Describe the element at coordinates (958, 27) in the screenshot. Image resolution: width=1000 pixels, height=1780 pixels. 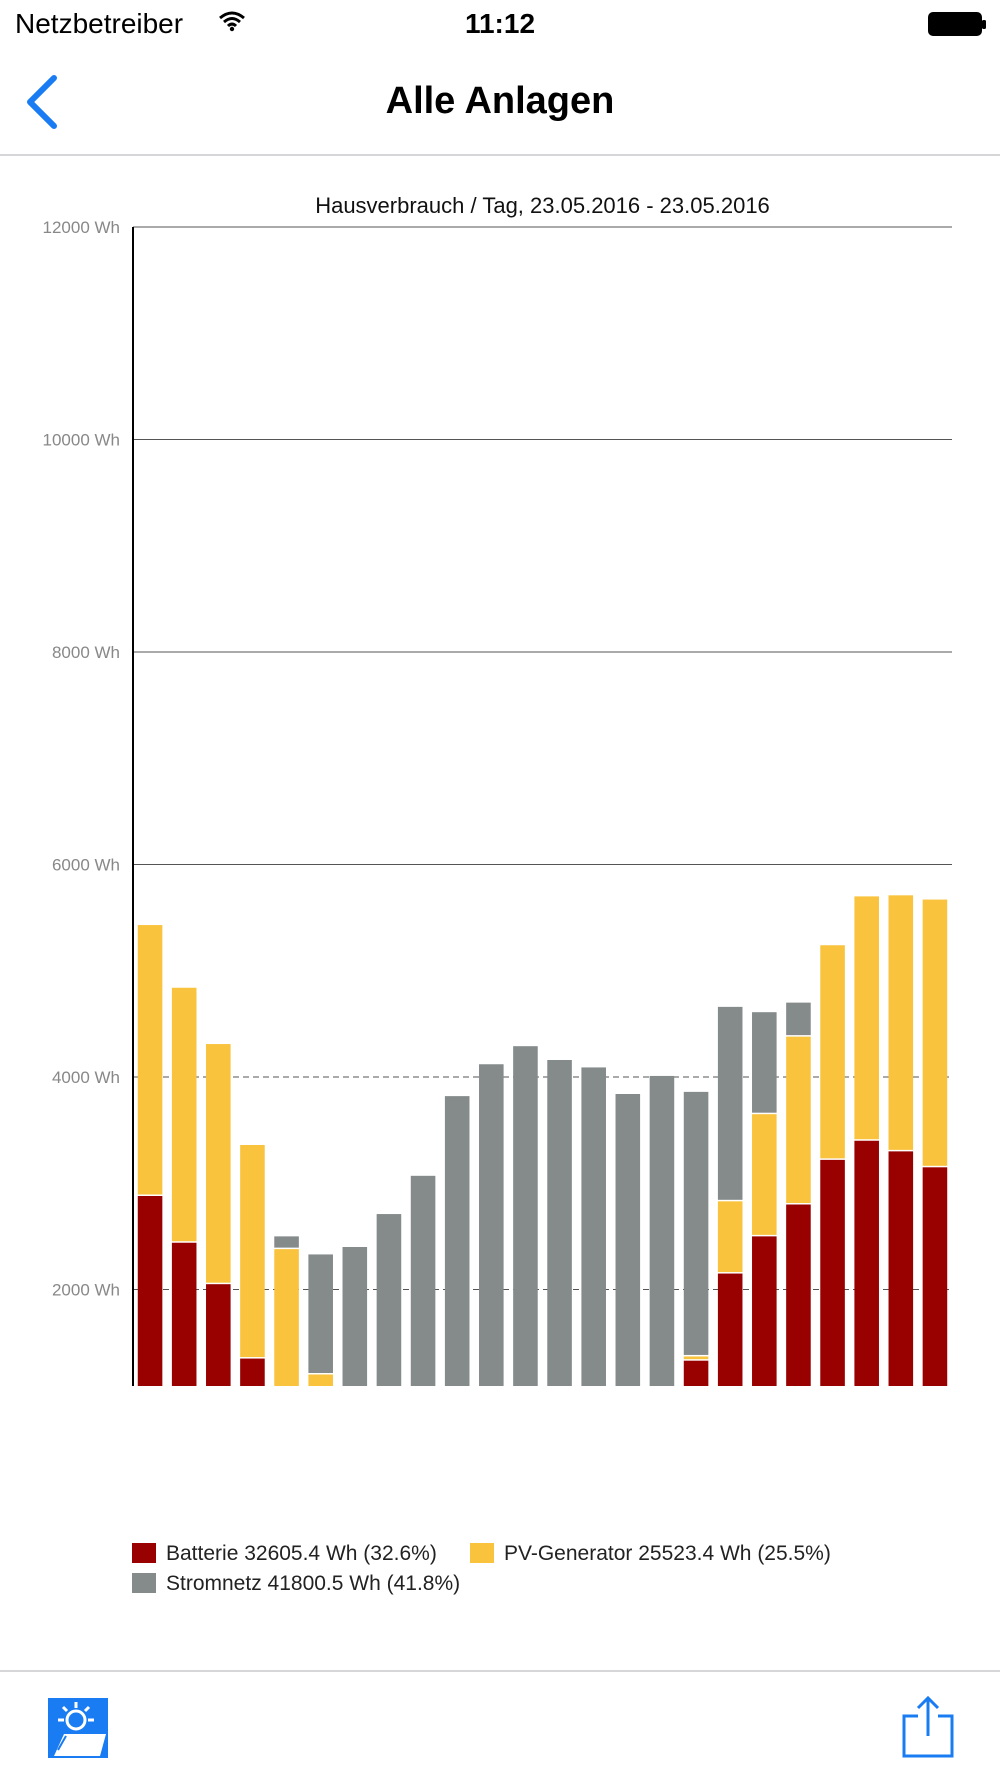
I see `battery-icon` at that location.